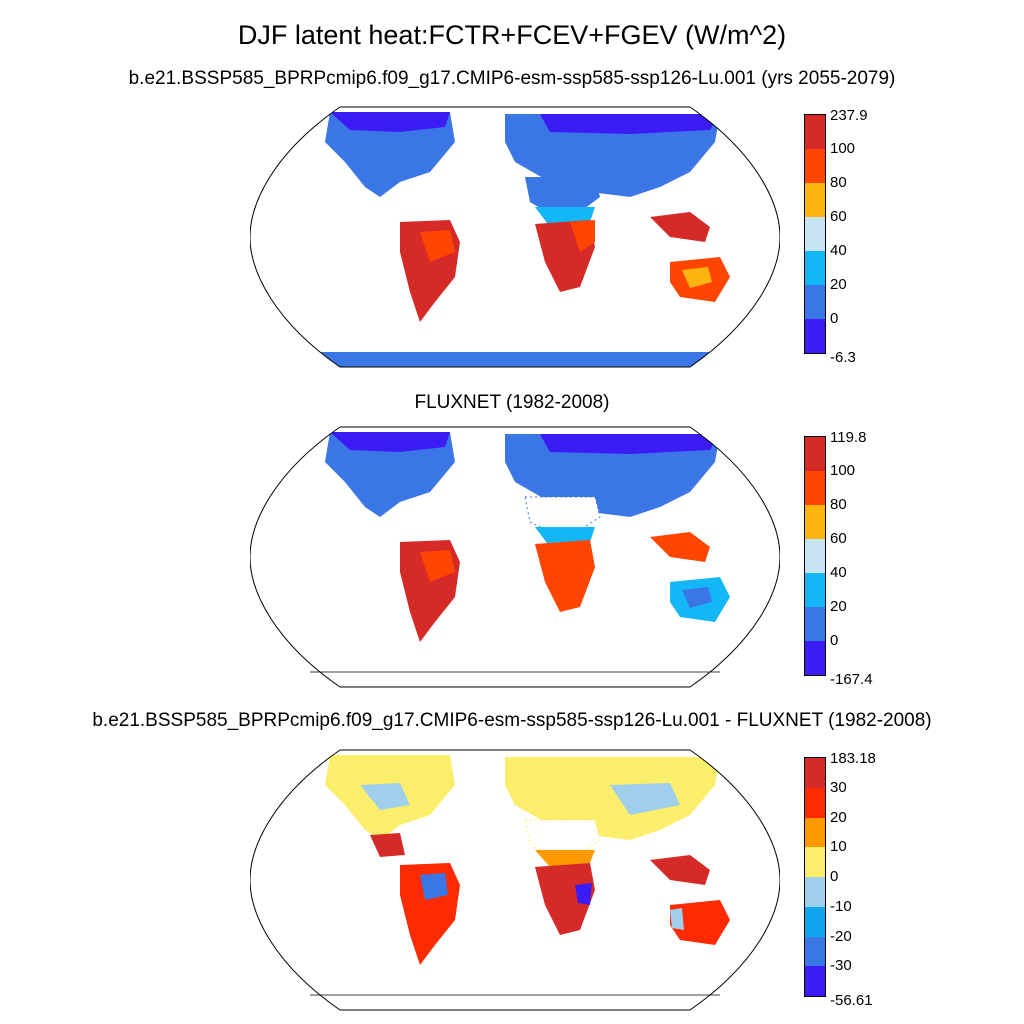  Describe the element at coordinates (843, 357) in the screenshot. I see `colorbar-label: -6.3` at that location.